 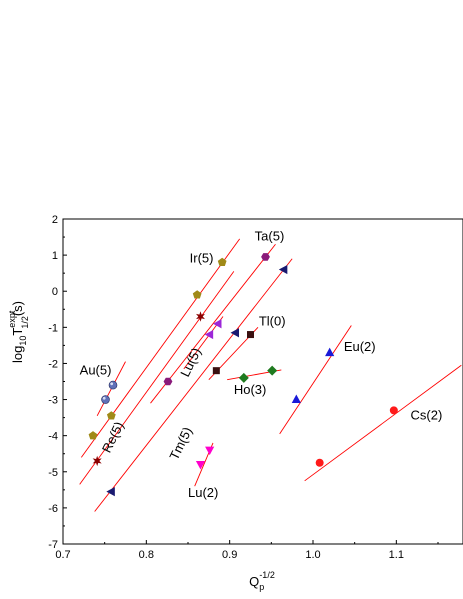 I want to click on label-tl-0: Tl(0), so click(x=272, y=321).